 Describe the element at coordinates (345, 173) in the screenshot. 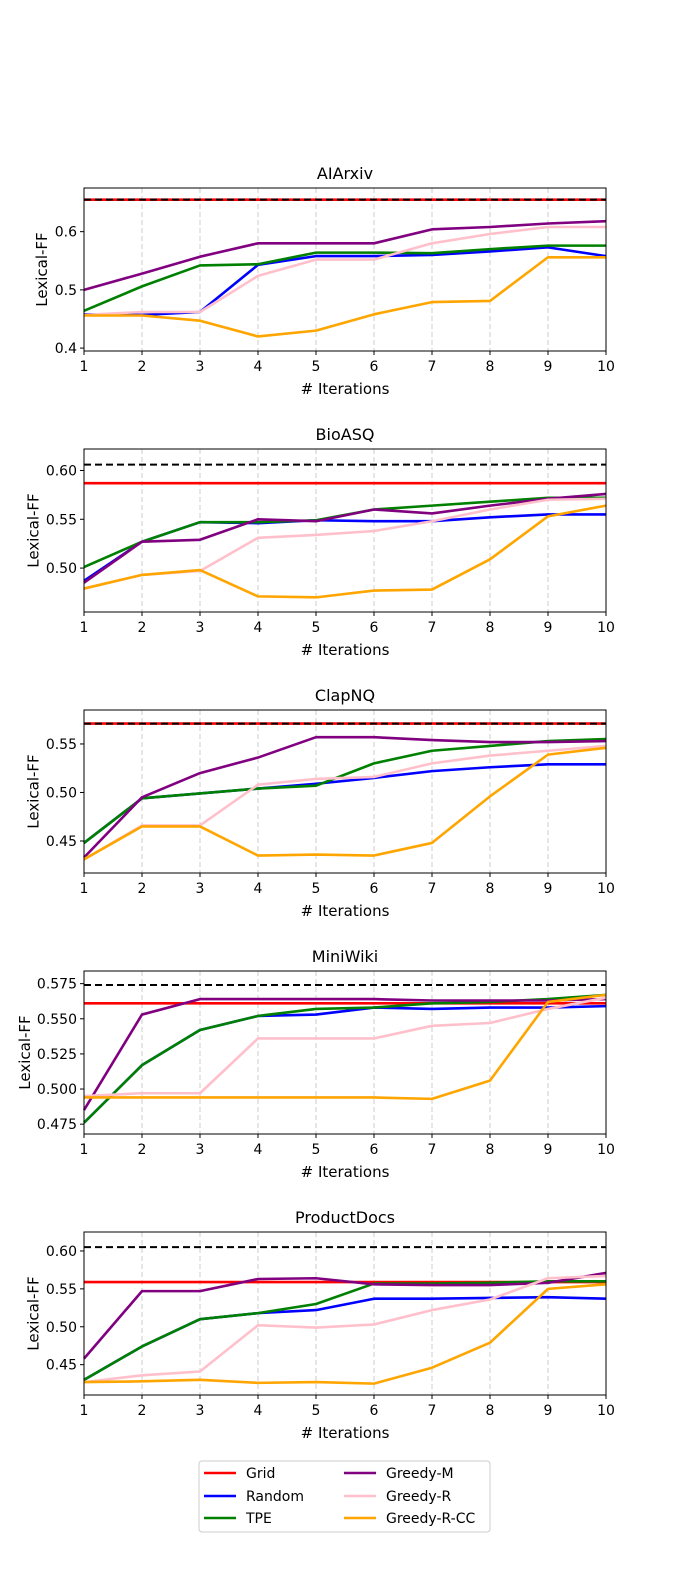

I see `chart-title: AIArxiv` at that location.